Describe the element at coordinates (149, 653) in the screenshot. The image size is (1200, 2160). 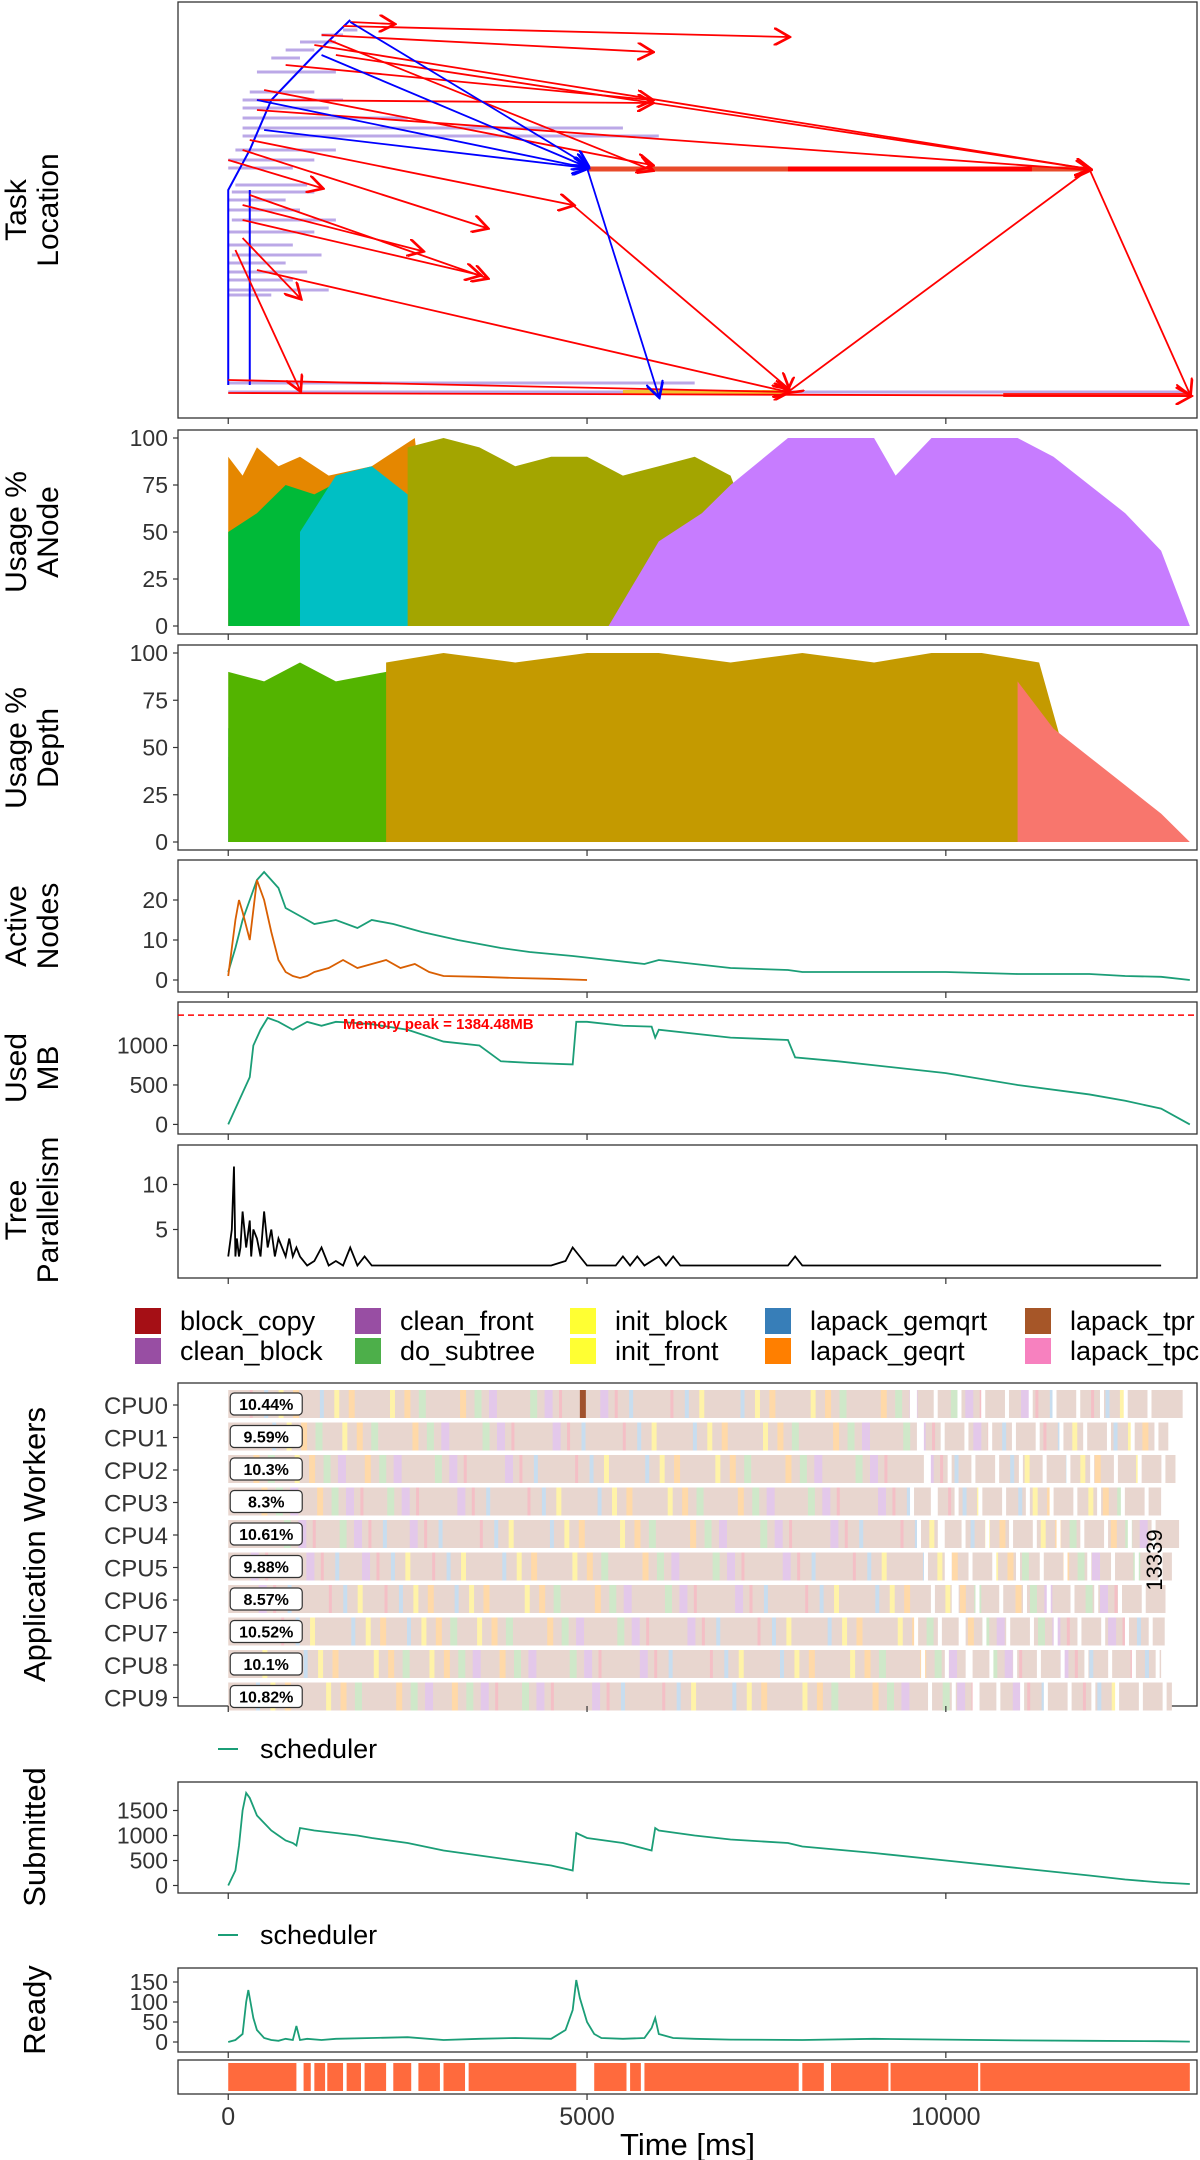
I see `usage-depth-yaxis-tick-label-4: 100` at that location.